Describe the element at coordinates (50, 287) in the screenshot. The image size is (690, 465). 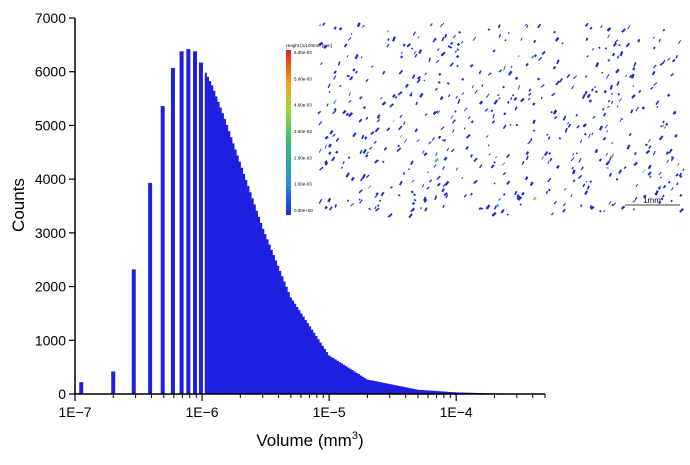
I see `y-tick-label: 2000` at that location.